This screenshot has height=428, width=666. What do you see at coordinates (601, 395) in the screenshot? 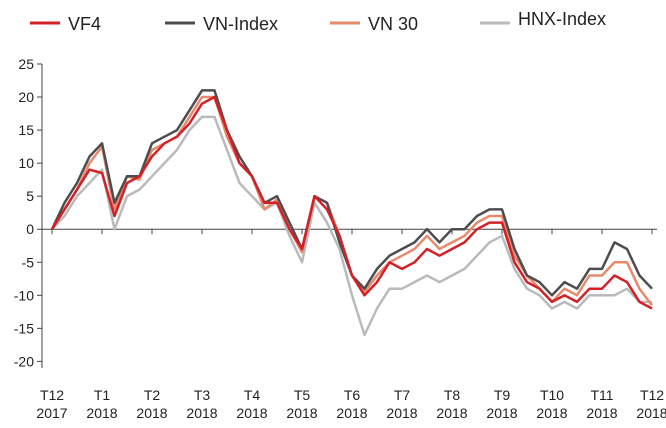
I see `x-tick-month: T11` at bounding box center [601, 395].